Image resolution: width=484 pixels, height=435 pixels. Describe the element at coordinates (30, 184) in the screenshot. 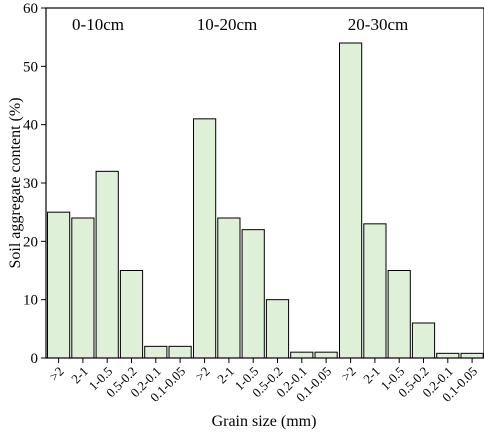

I see `y-tick-label: 30` at that location.